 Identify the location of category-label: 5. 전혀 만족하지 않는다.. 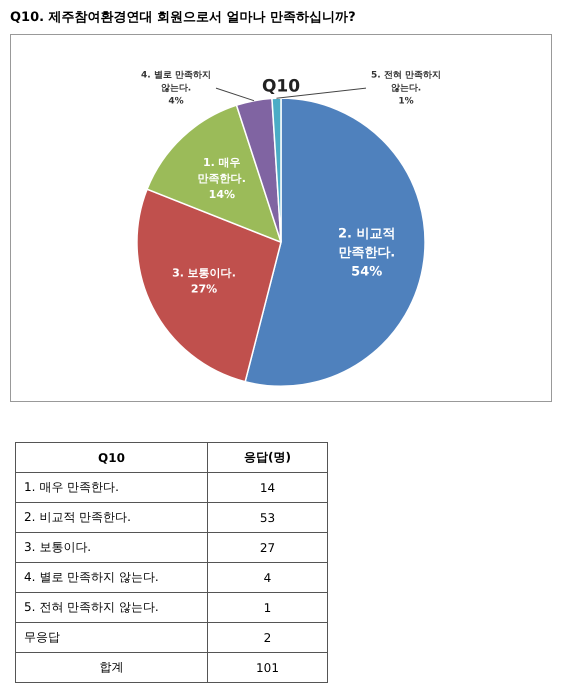
(112, 607).